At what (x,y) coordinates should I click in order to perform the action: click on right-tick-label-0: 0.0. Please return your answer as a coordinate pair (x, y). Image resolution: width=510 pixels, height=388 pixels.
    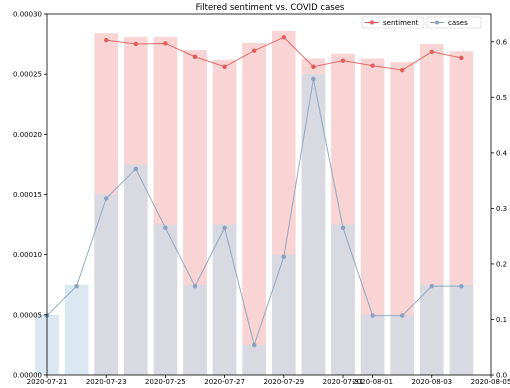
    Looking at the image, I should click on (501, 376).